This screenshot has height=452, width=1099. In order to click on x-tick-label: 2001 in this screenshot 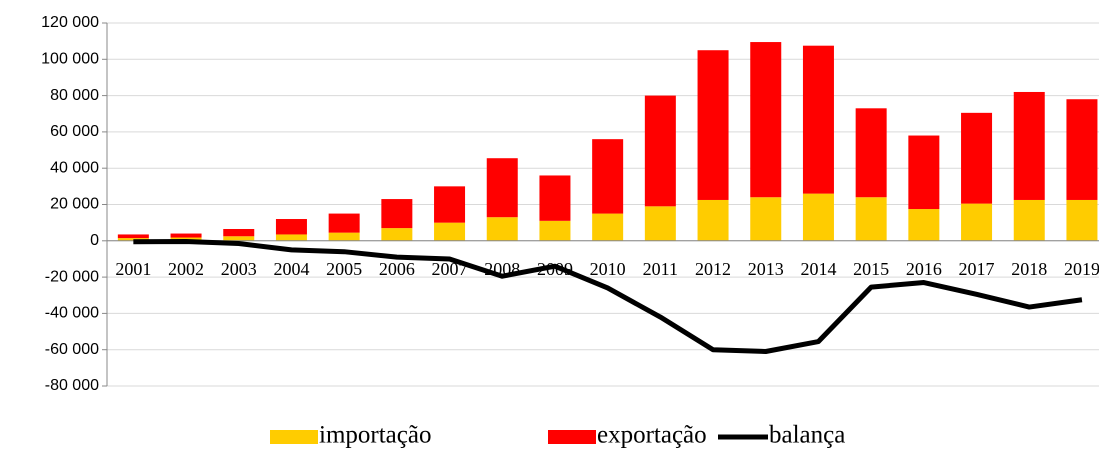, I will do `click(133, 269)`.